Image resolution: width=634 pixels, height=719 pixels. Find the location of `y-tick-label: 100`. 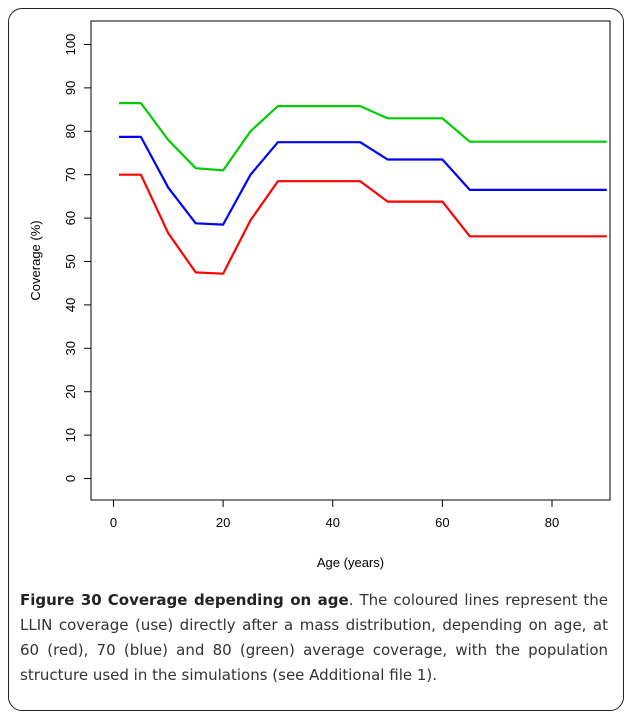

y-tick-label: 100 is located at coordinates (70, 45).